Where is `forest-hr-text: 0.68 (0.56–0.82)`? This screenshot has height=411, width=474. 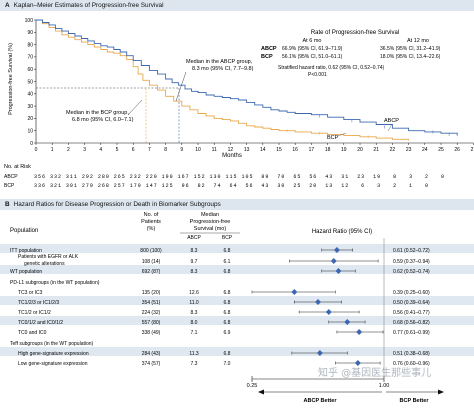
forest-hr-text: 0.68 (0.56–0.82) is located at coordinates (411, 323).